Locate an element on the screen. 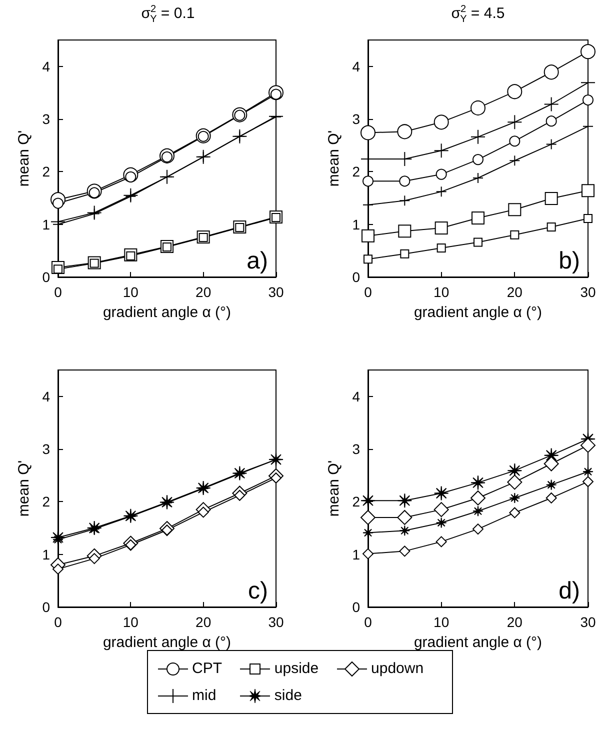  chart-title: σ$^{2}$$_{Y}$ = 0.1 is located at coordinates (168, 14).